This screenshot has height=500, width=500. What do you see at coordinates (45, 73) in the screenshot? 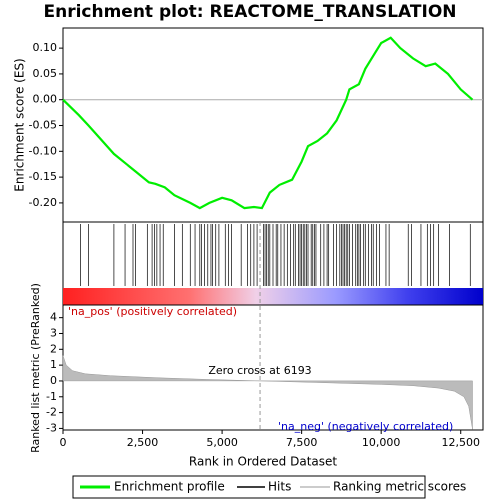
I see `y-tick-label: 0.05` at bounding box center [45, 73].